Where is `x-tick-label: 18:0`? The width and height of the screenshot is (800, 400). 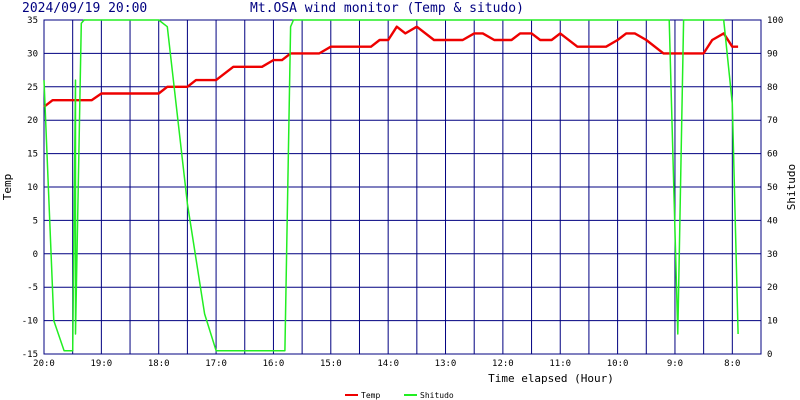
x-tick-label: 18:0 is located at coordinates (159, 364).